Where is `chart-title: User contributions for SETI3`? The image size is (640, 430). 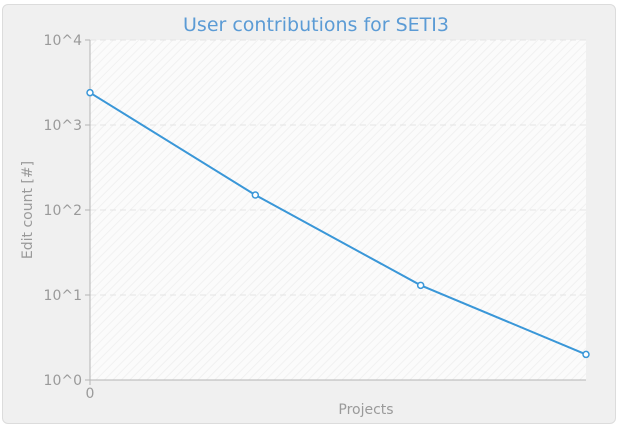
chart-title: User contributions for SETI3 is located at coordinates (316, 25).